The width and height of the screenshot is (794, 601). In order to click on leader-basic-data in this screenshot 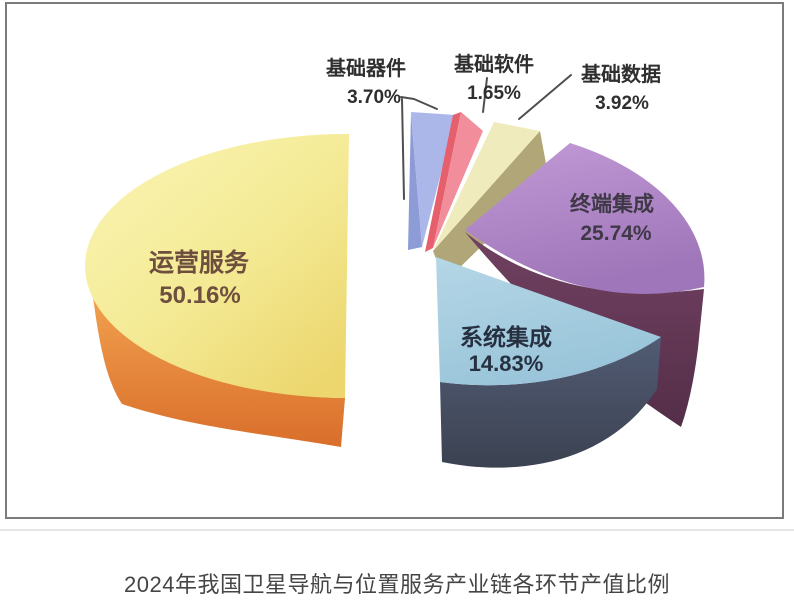, I will do `click(545, 97)`.